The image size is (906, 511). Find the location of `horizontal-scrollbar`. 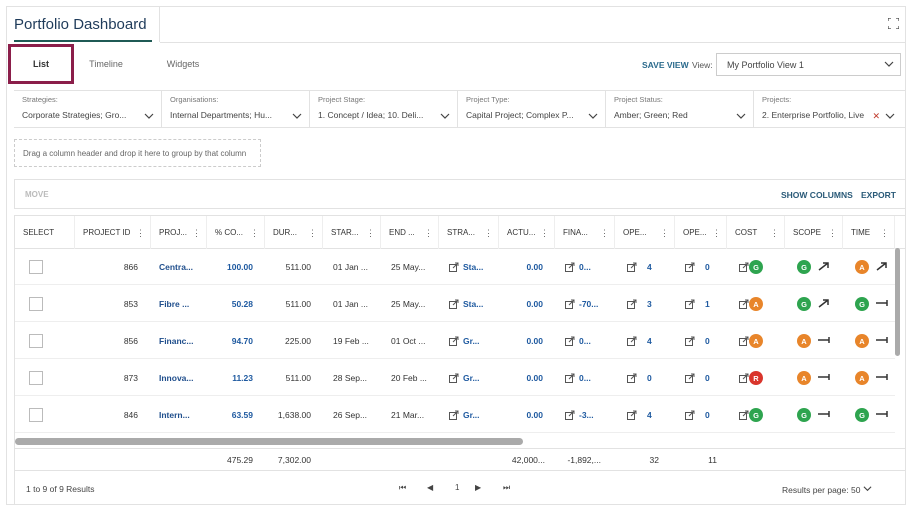

horizontal-scrollbar is located at coordinates (269, 441).